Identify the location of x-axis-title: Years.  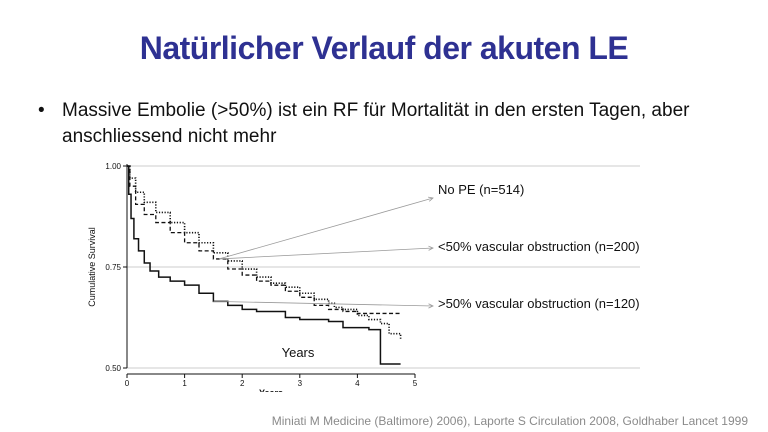
(271, 393).